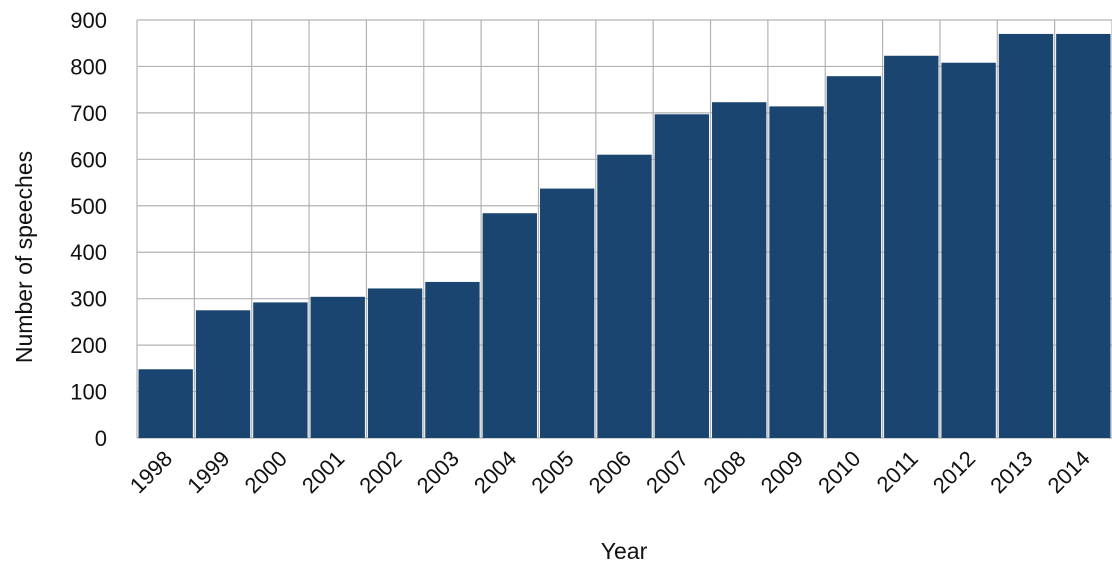 This screenshot has height=566, width=1112. What do you see at coordinates (165, 403) in the screenshot?
I see `bar-1998` at bounding box center [165, 403].